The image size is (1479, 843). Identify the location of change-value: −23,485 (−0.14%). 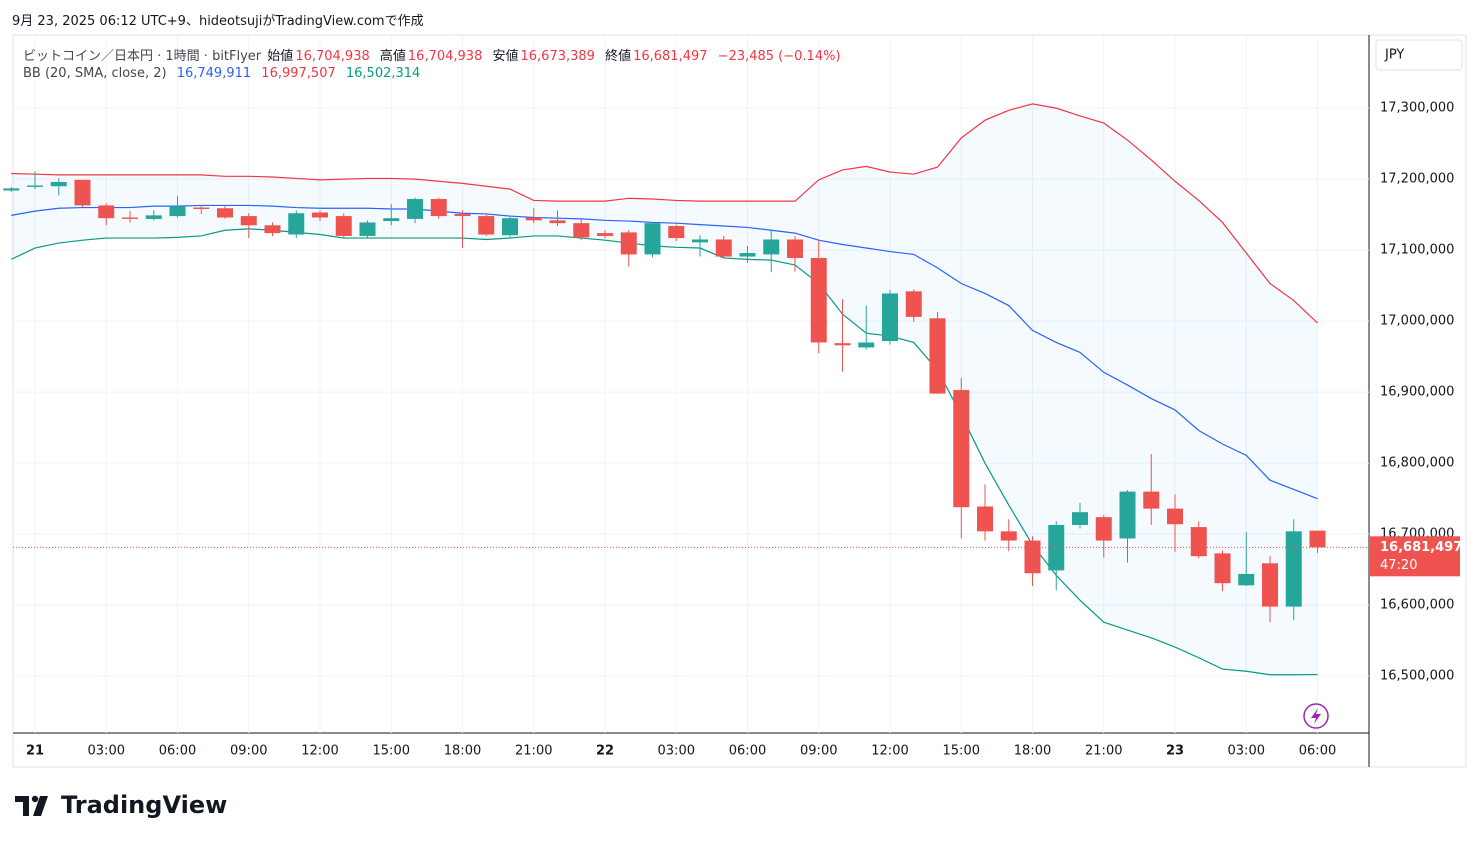
(779, 56).